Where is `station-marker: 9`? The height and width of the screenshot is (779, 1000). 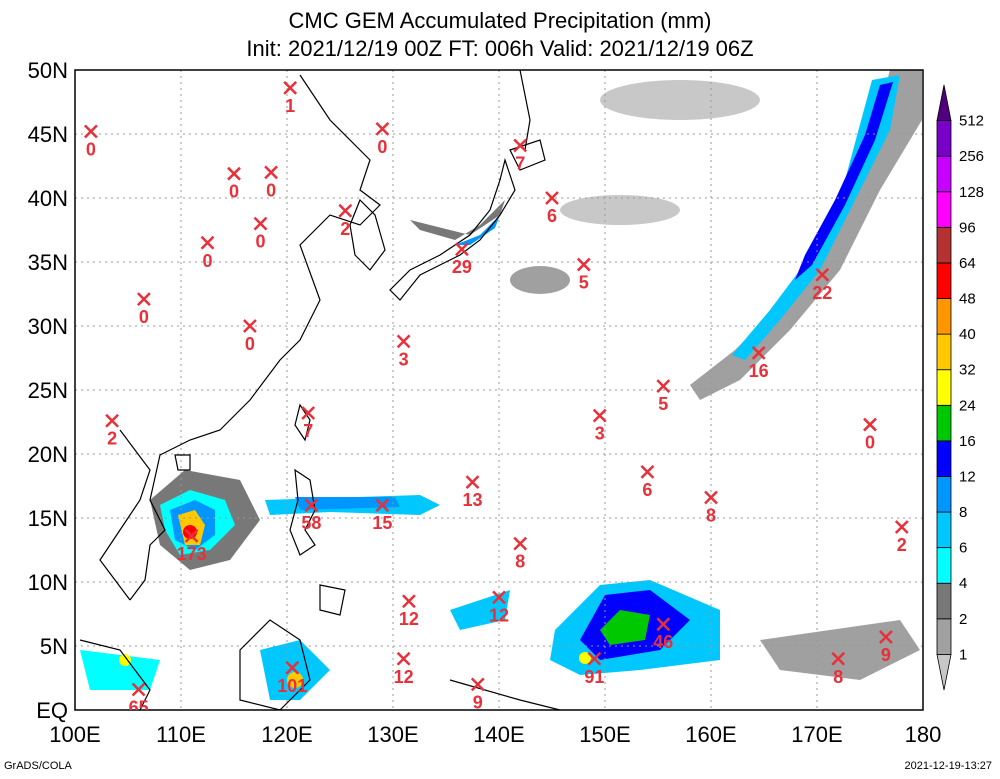
station-marker: 9 is located at coordinates (886, 647).